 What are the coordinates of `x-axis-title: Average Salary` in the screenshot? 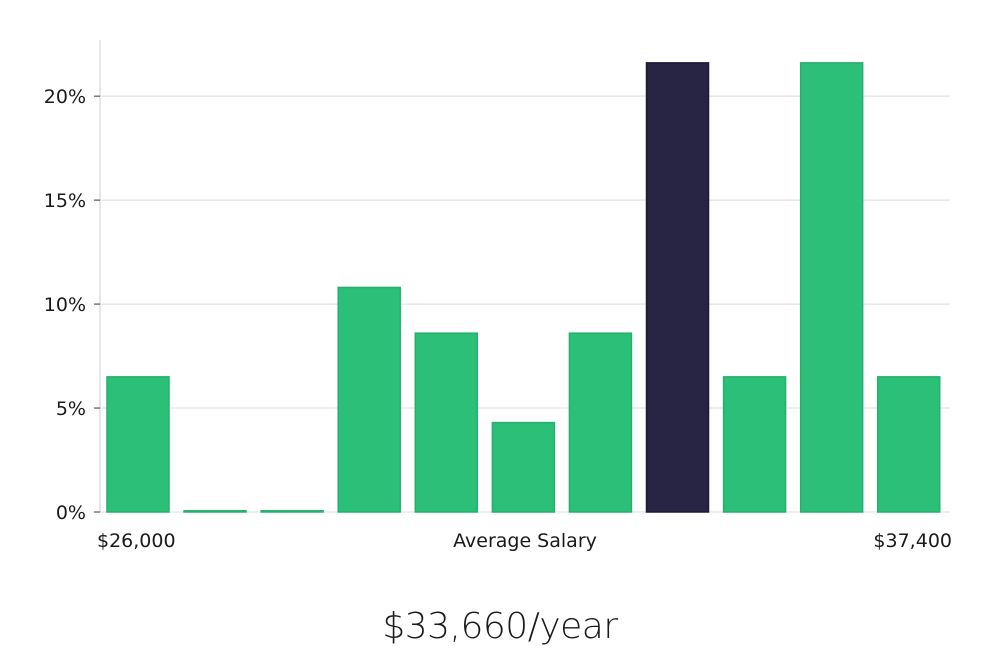 It's located at (525, 541).